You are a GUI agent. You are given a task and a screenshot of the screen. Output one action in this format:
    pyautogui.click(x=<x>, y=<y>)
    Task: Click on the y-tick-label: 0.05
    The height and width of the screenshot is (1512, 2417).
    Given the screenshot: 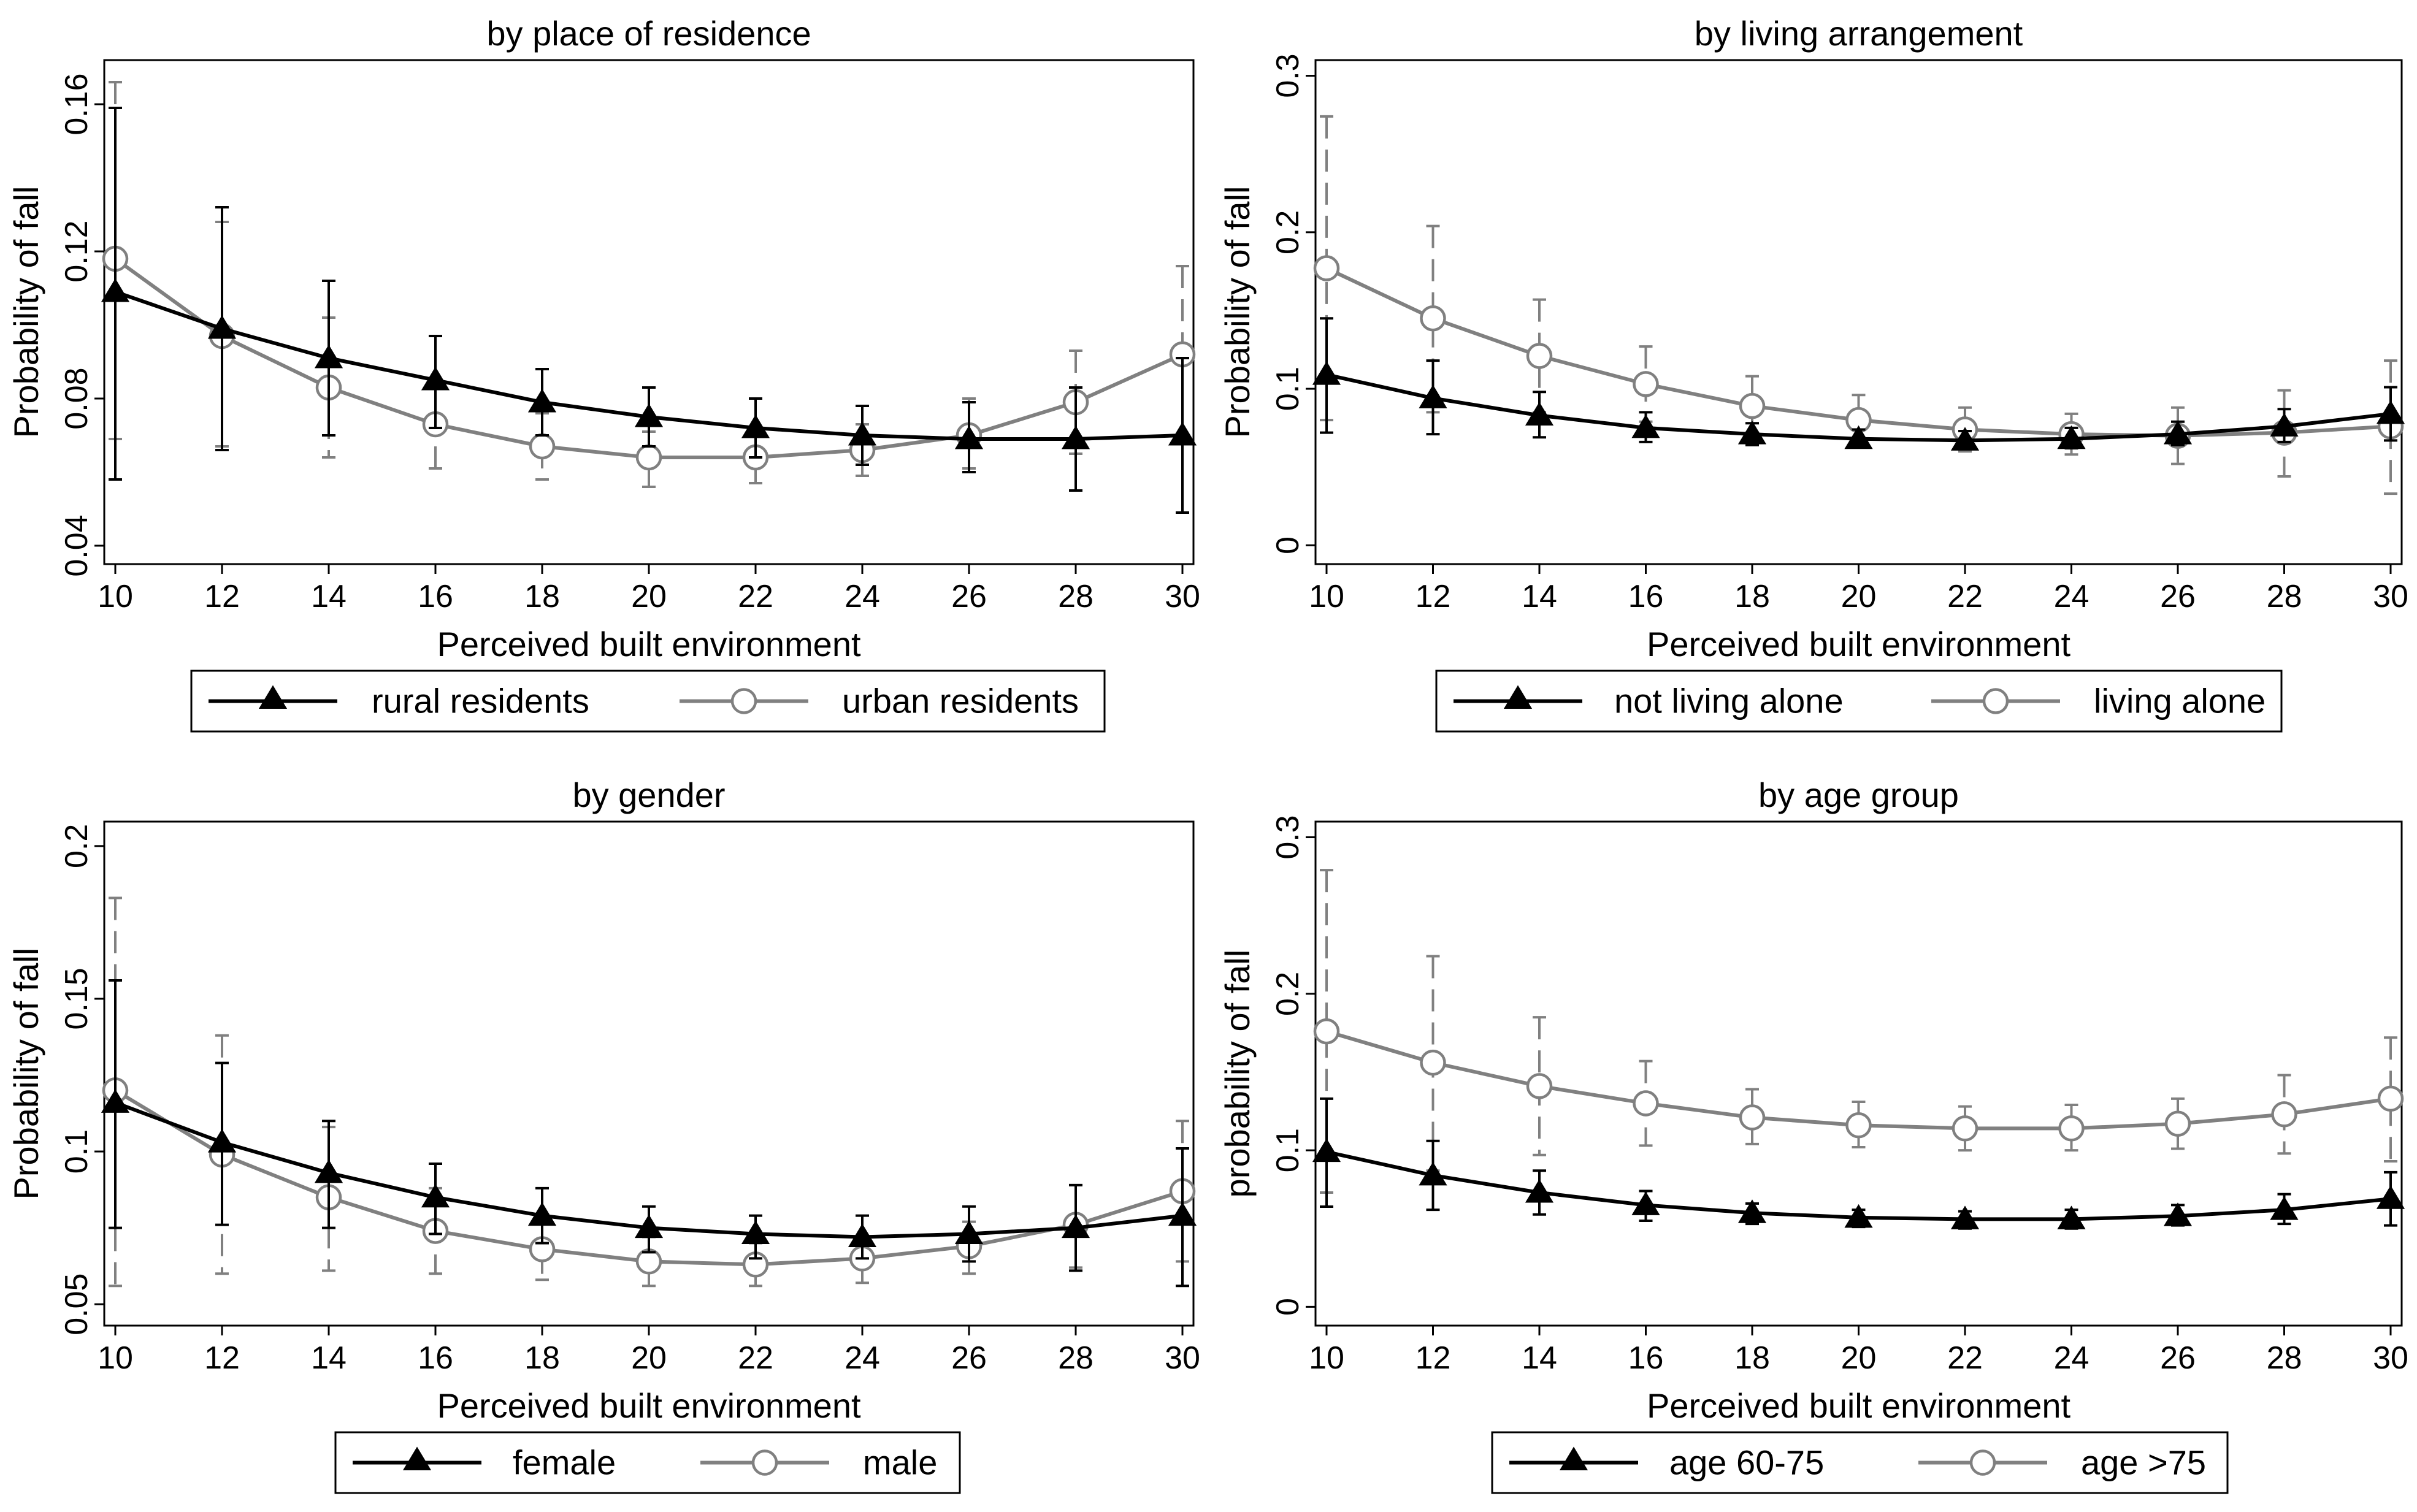 What is the action you would take?
    pyautogui.click(x=76, y=1304)
    